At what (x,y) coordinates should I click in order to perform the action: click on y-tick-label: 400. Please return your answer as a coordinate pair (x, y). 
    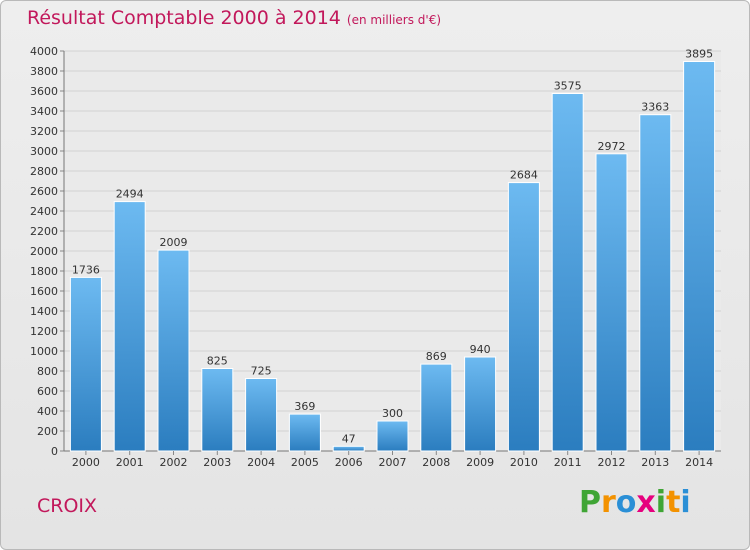
    Looking at the image, I should click on (47, 411).